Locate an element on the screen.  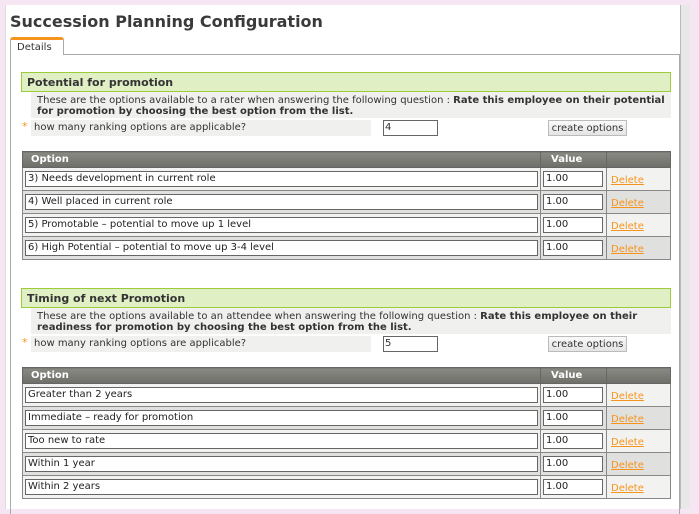
section-header: Potential for promotion is located at coordinates (346, 82).